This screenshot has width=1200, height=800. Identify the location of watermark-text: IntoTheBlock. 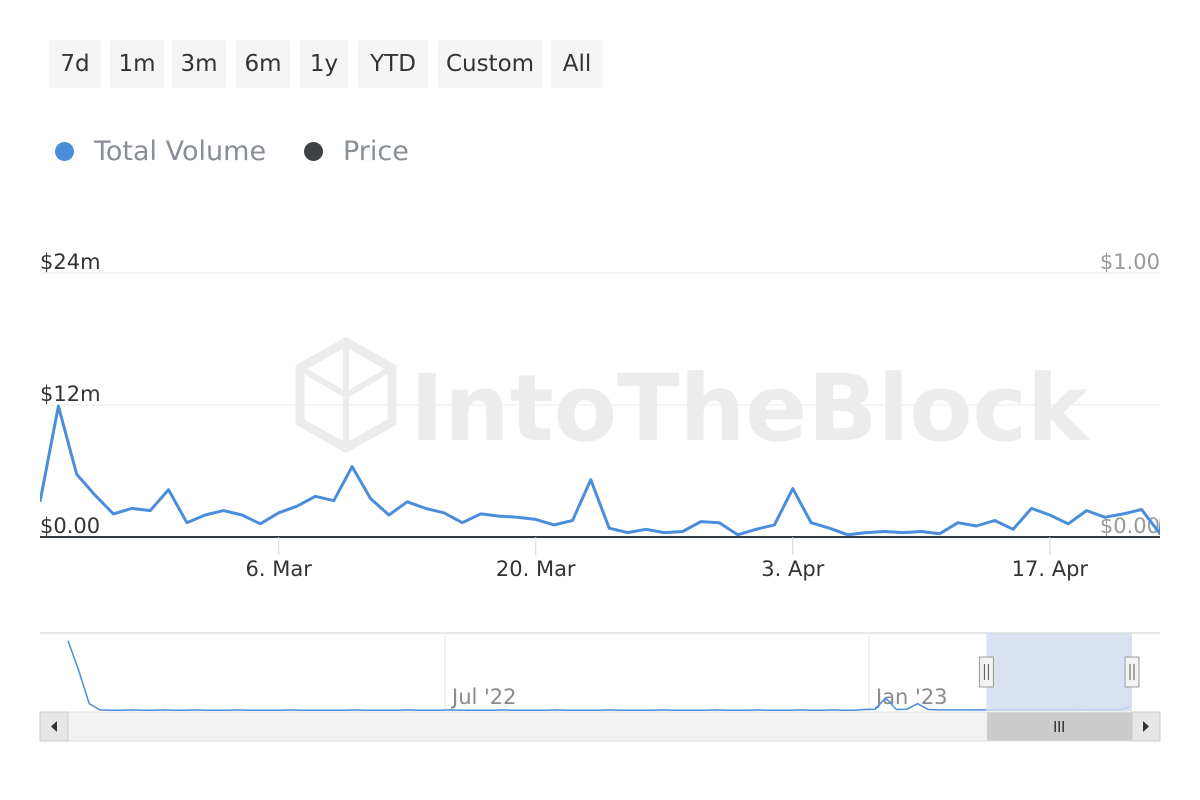
(750, 408).